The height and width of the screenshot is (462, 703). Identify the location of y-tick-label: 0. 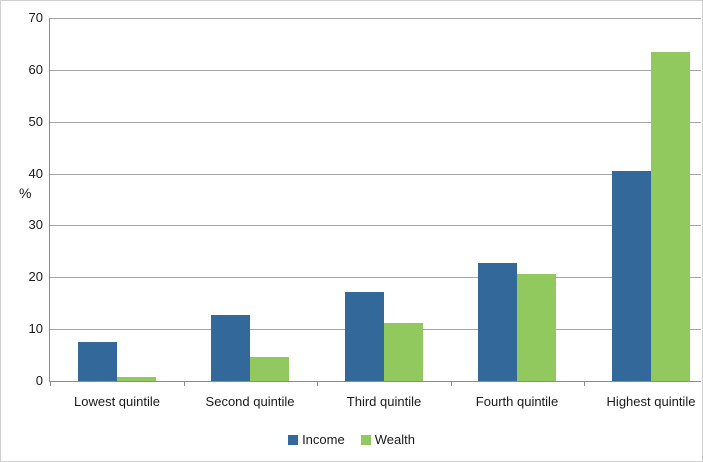
(39, 380).